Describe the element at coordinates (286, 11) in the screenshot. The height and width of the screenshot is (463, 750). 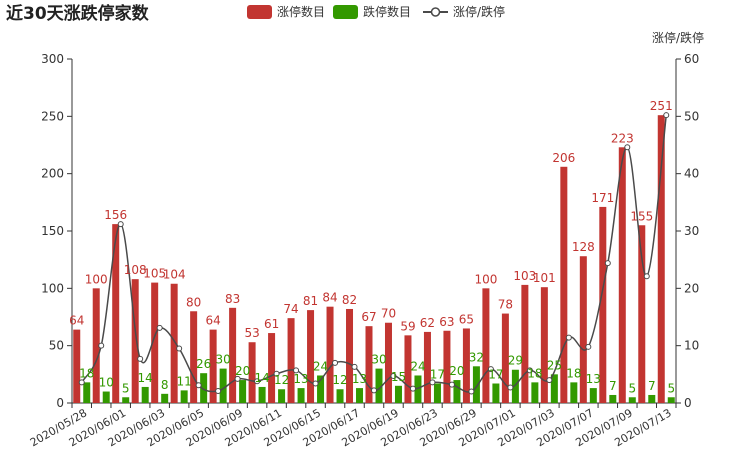
I see `legend-item-up: 涨停数目` at that location.